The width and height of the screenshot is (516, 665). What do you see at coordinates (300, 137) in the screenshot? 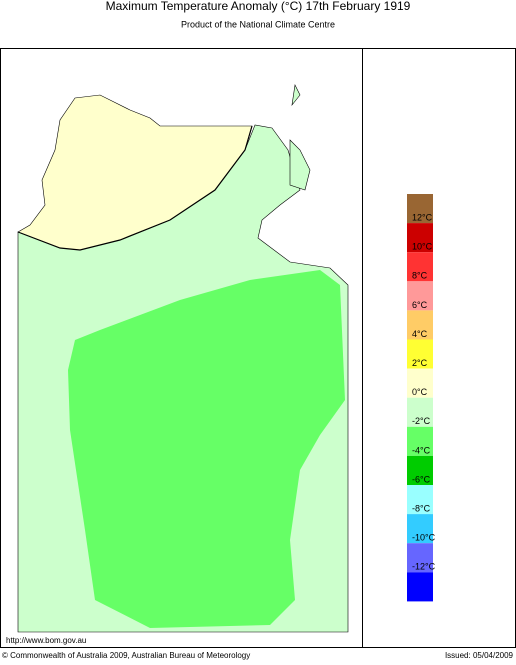
I see `island` at bounding box center [300, 137].